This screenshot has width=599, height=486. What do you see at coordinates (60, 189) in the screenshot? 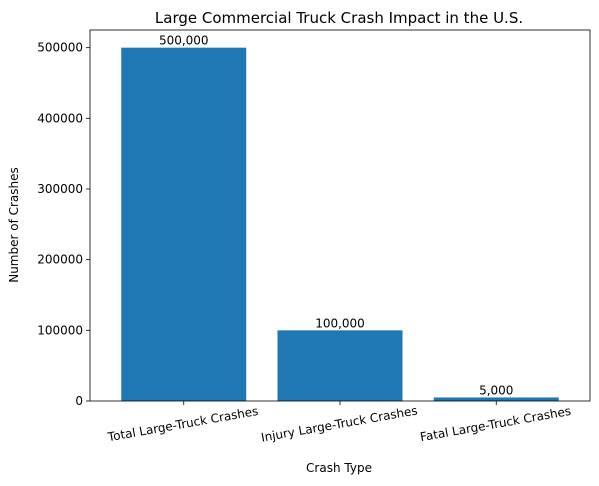
I see `y-tick-label: 300000` at bounding box center [60, 189].